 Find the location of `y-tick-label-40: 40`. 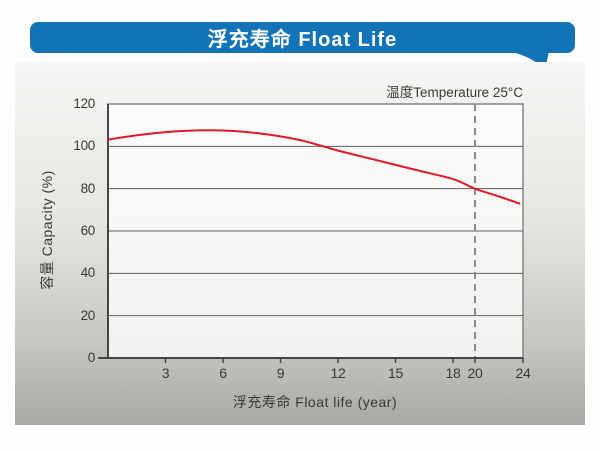

y-tick-label-40: 40 is located at coordinates (88, 273).